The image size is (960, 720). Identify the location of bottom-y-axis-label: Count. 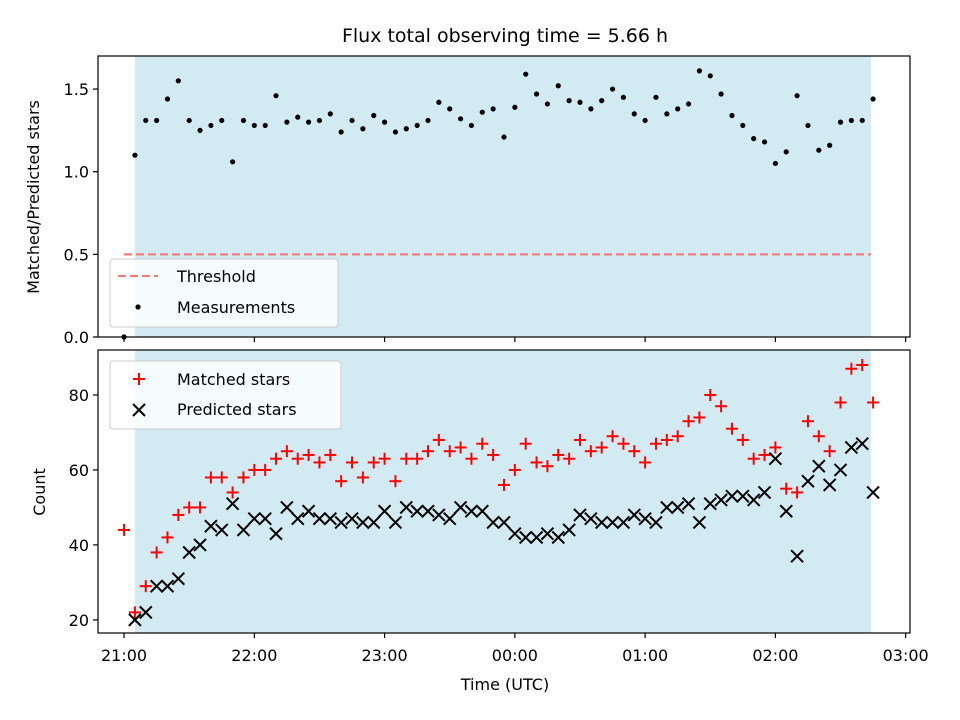
(39, 492).